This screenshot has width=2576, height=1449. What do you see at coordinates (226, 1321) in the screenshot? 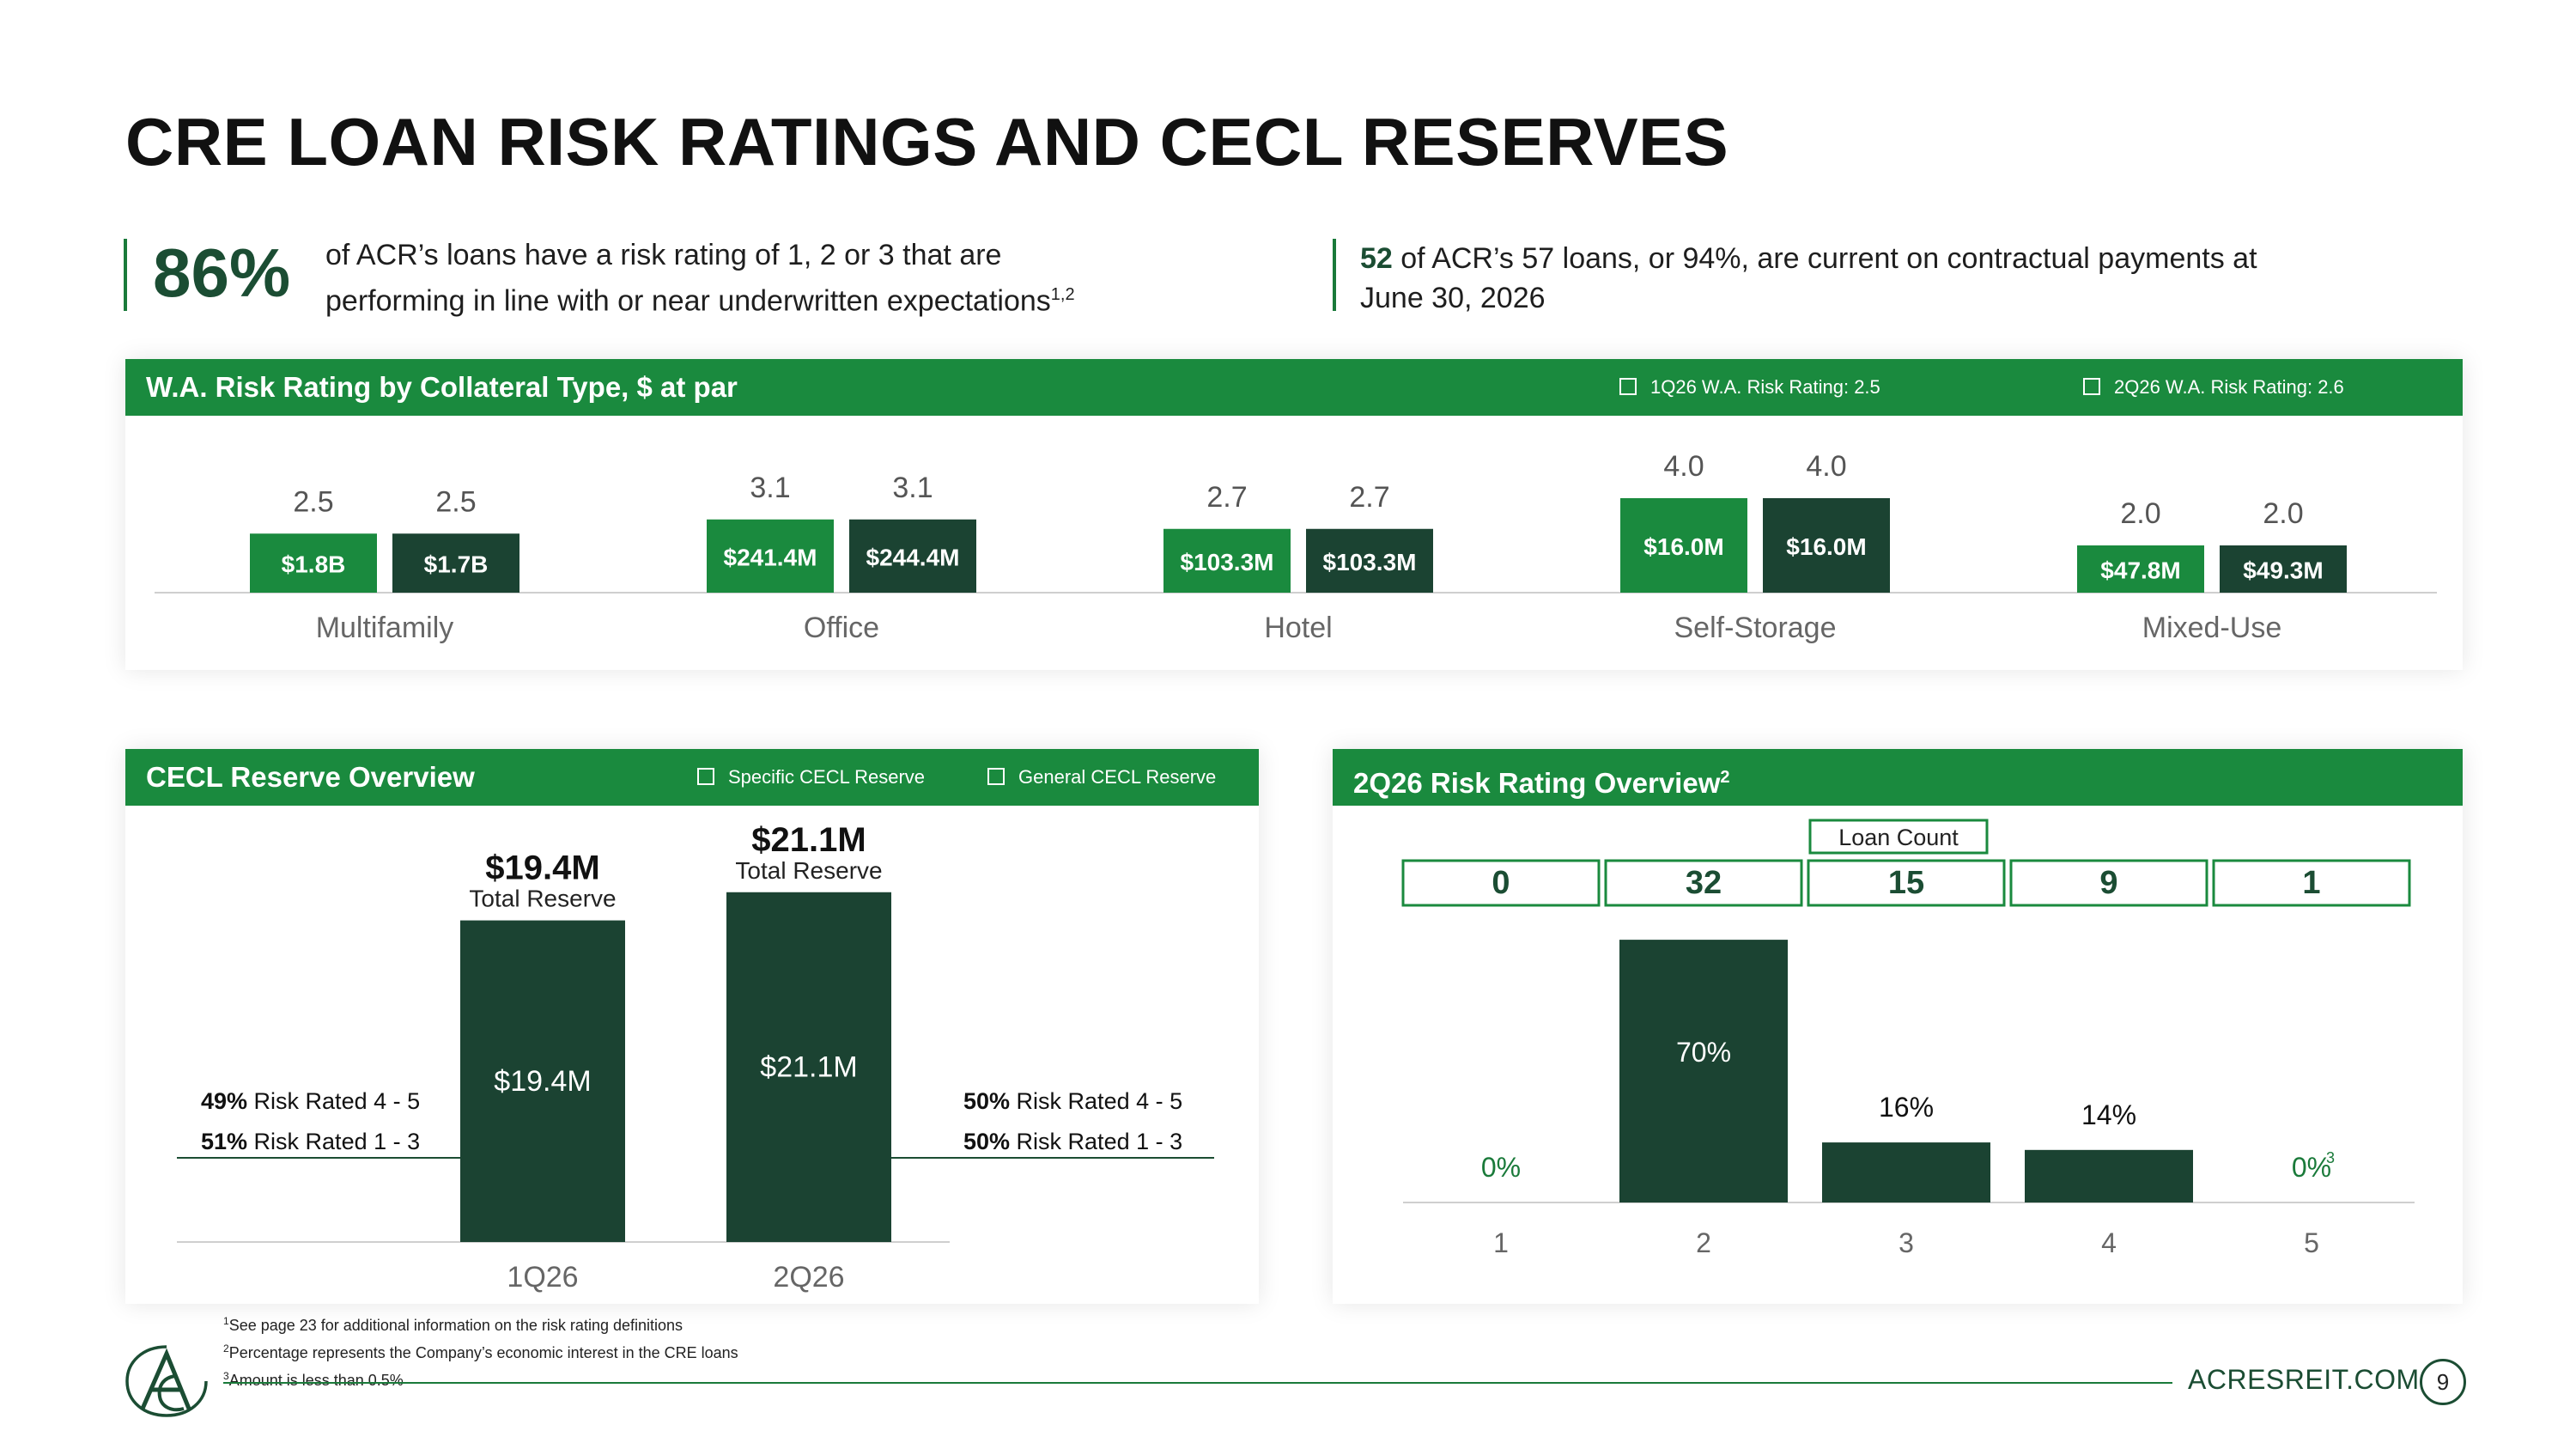
I see `footnote-number: 1` at bounding box center [226, 1321].